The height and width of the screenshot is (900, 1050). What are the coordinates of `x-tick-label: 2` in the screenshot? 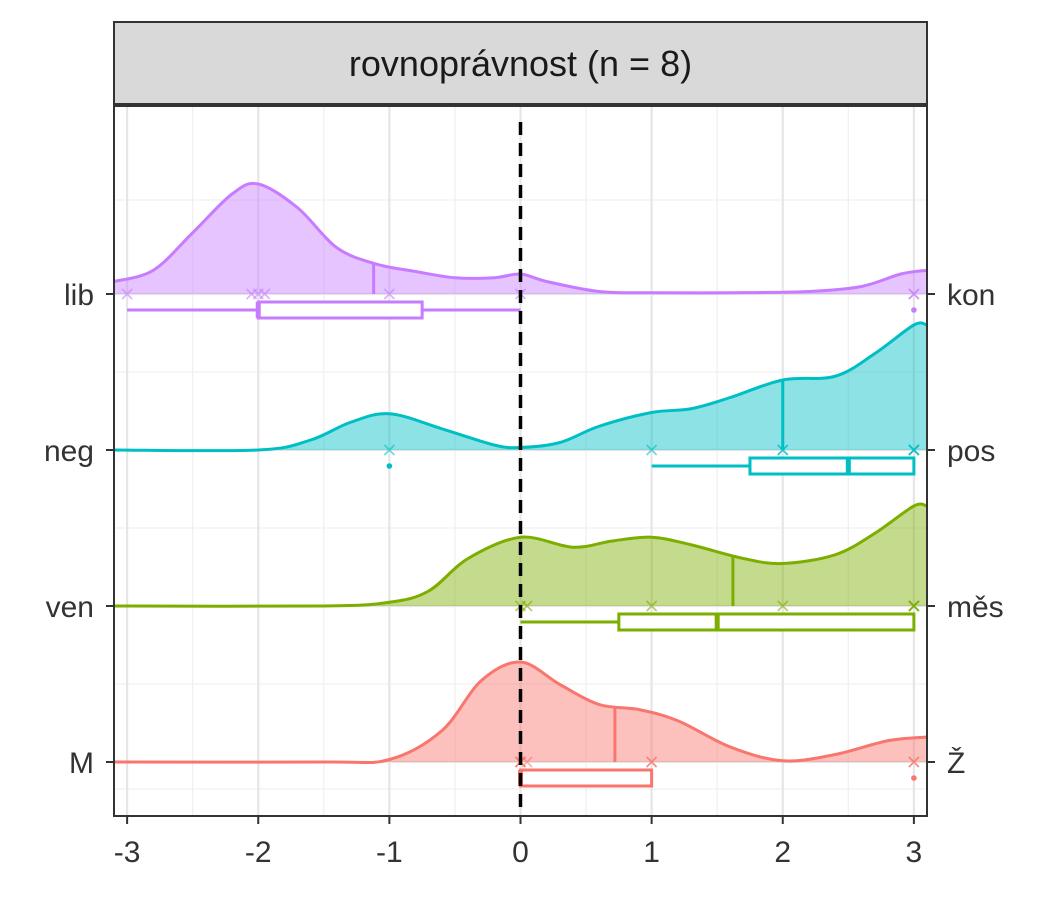 It's located at (782, 852).